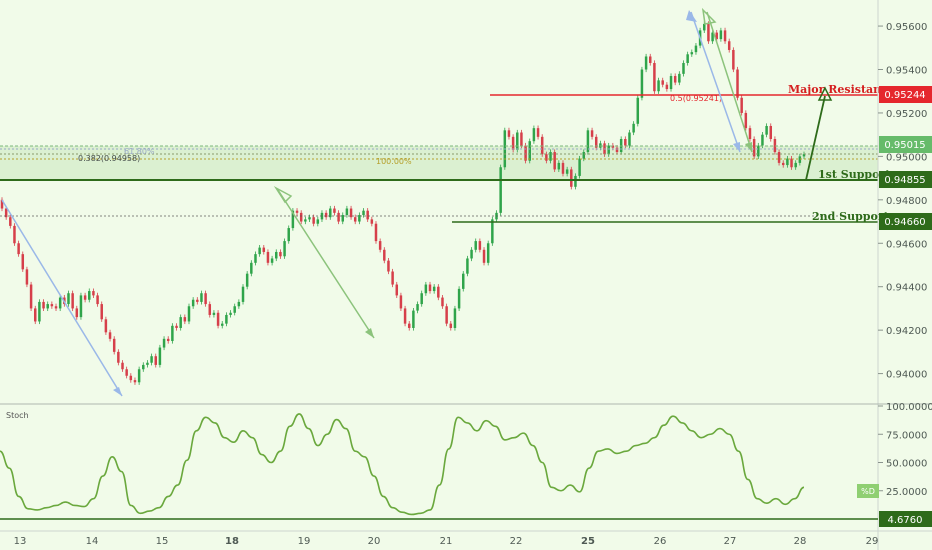  What do you see at coordinates (906, 27) in the screenshot?
I see `price-tick-label: 0.95600` at bounding box center [906, 27].